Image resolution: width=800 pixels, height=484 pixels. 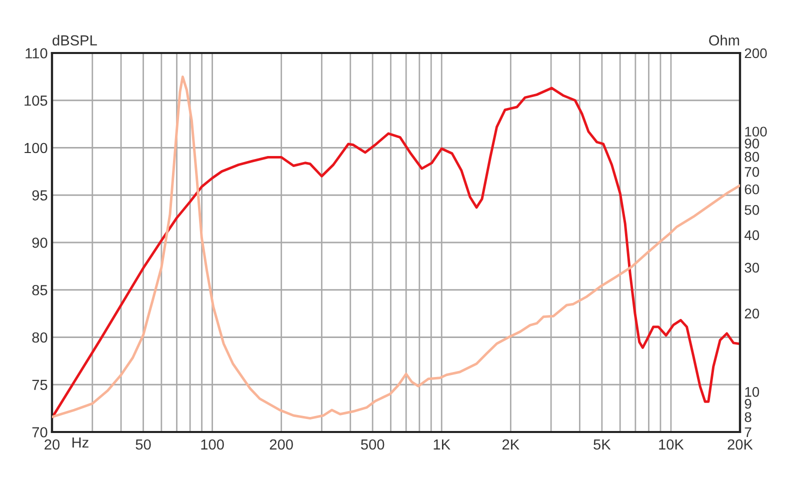 What do you see at coordinates (37, 53) in the screenshot?
I see `y-tick-label: 110` at bounding box center [37, 53].